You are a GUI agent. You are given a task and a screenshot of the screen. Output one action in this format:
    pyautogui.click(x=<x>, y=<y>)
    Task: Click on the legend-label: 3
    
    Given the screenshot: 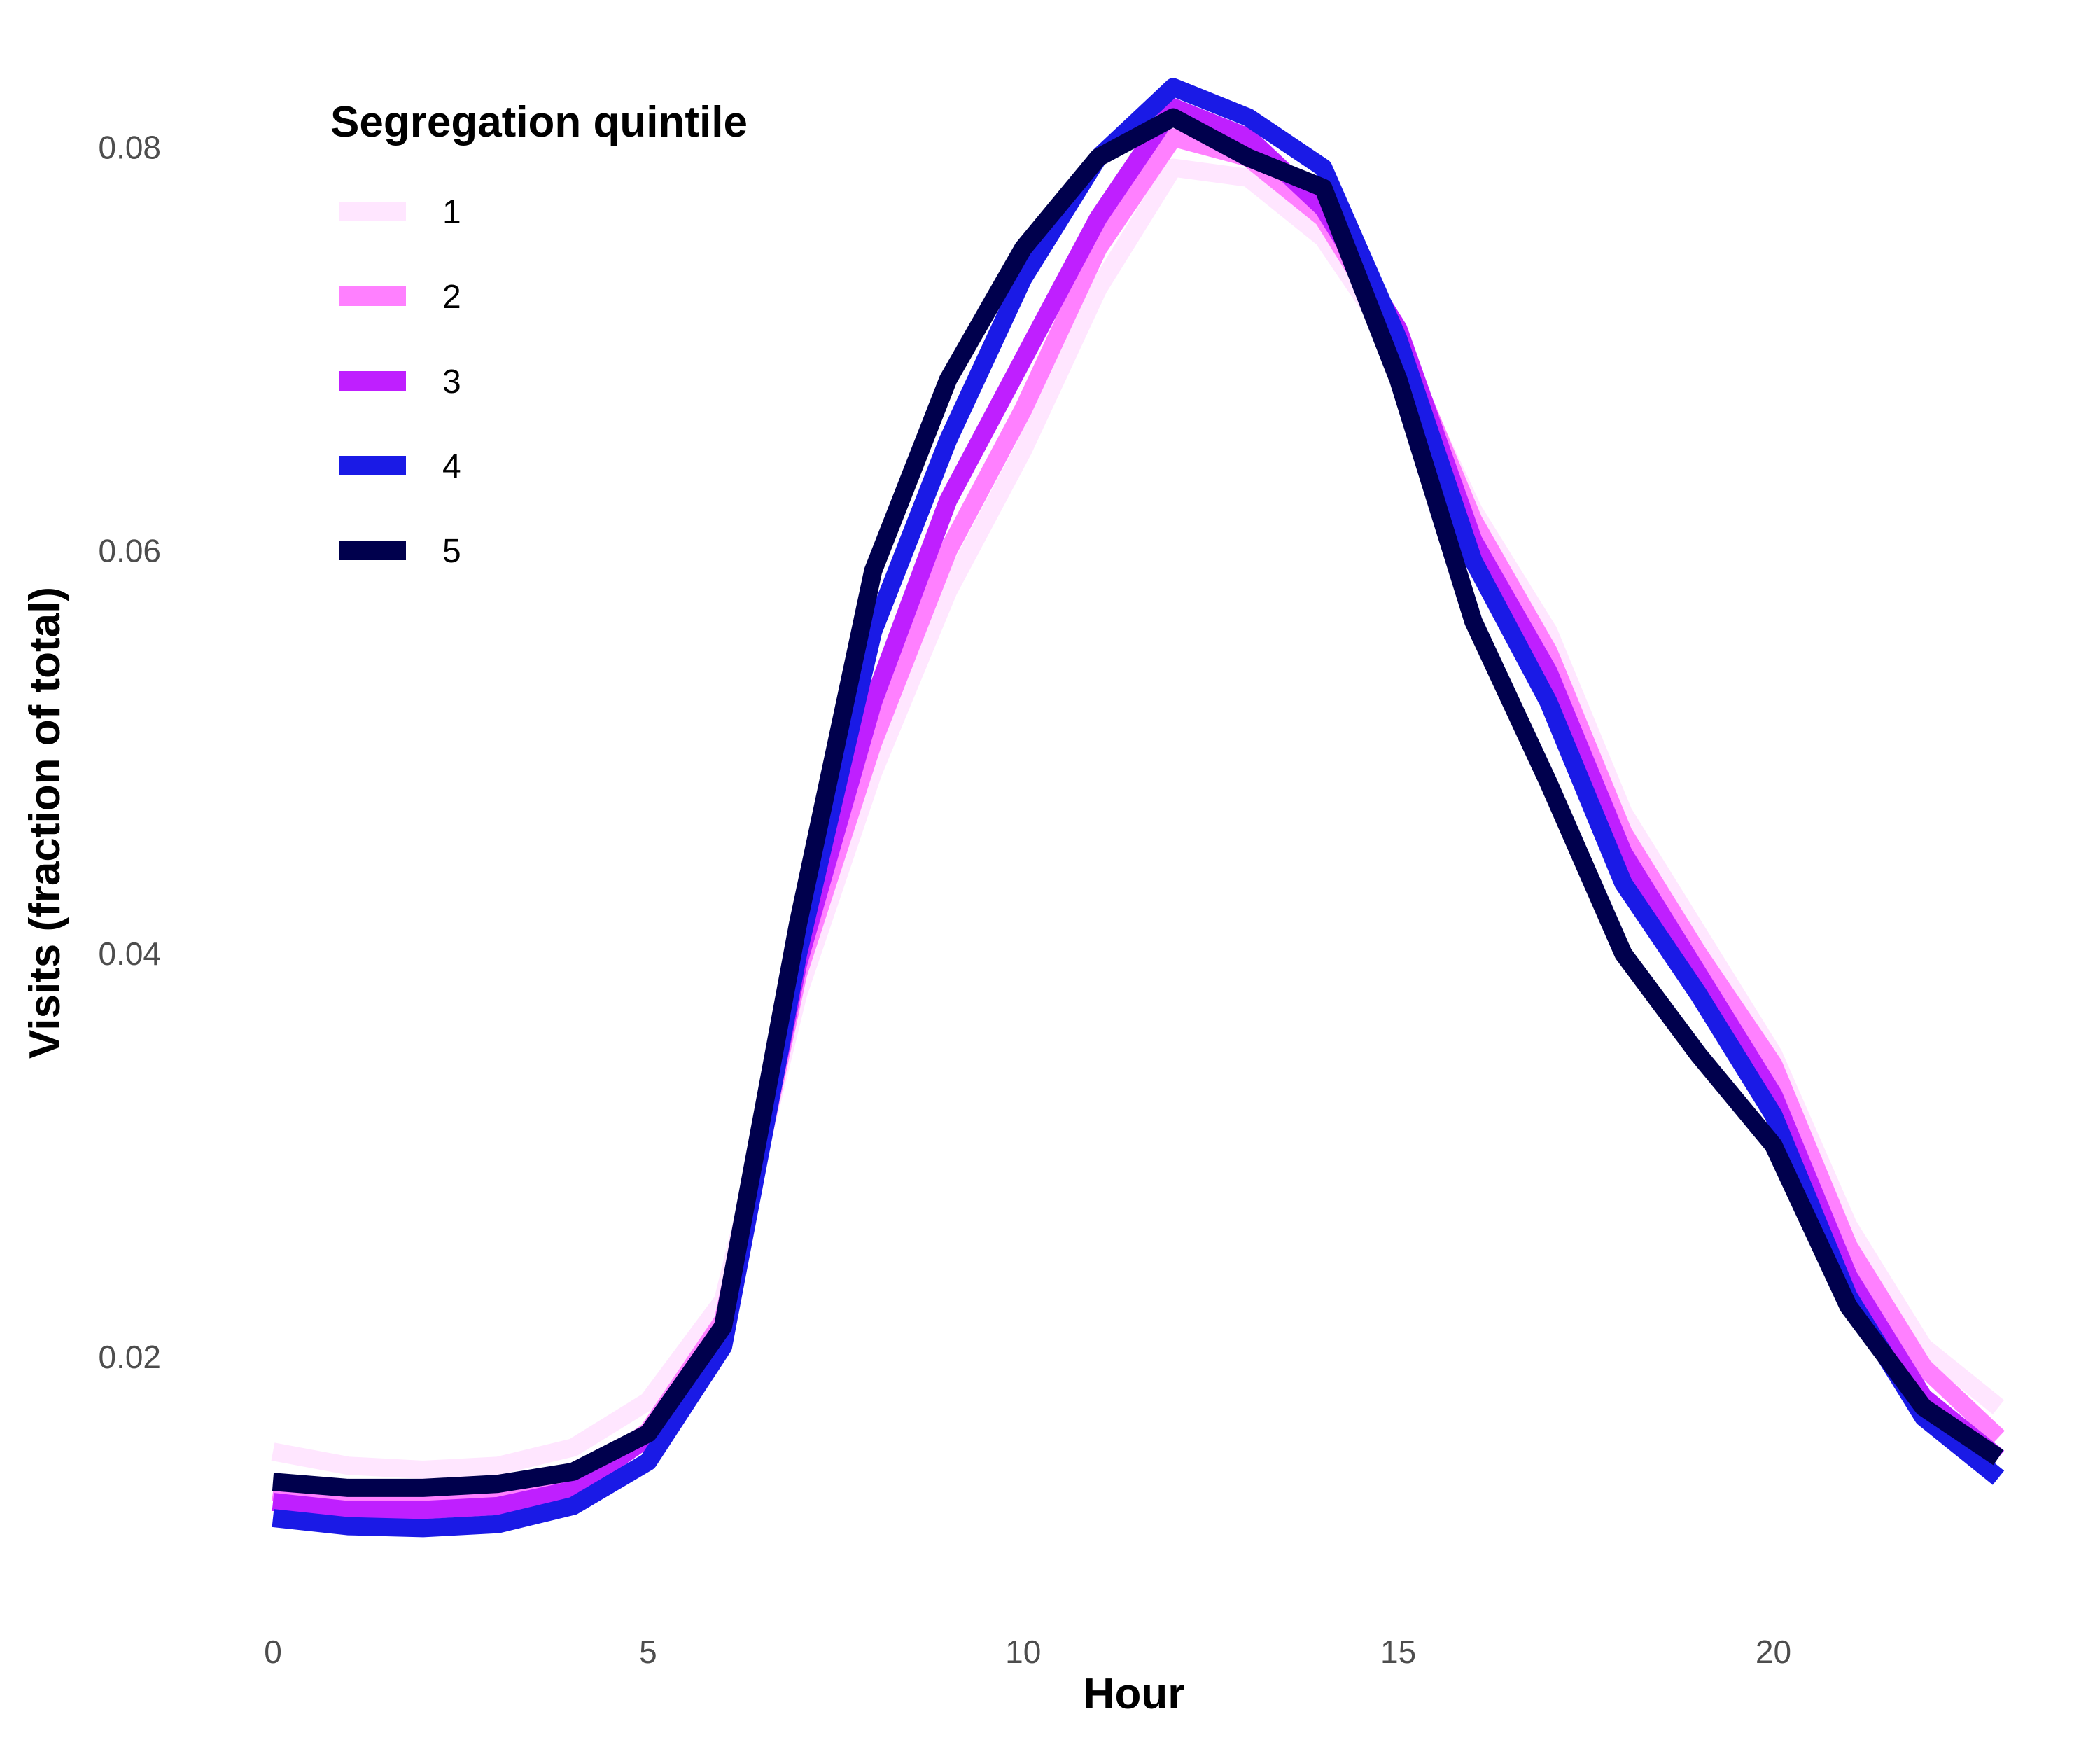 What is the action you would take?
    pyautogui.click(x=451, y=382)
    